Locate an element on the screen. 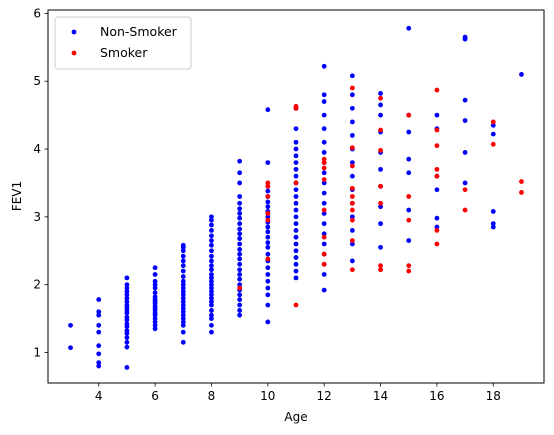 The image size is (554, 435). x-tick-label: 8 is located at coordinates (212, 396).